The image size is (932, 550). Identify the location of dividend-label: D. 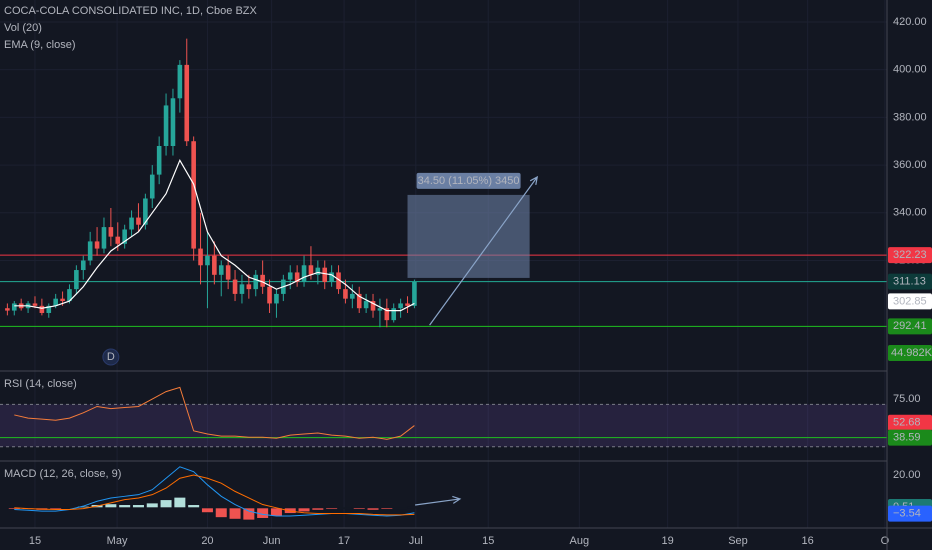
(111, 357).